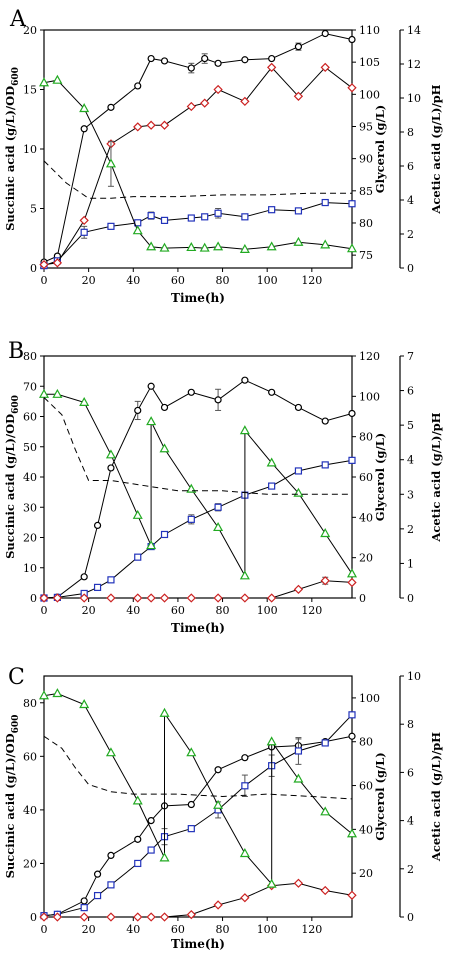  I want to click on right1-y-tick-label: 20, so click(366, 873).